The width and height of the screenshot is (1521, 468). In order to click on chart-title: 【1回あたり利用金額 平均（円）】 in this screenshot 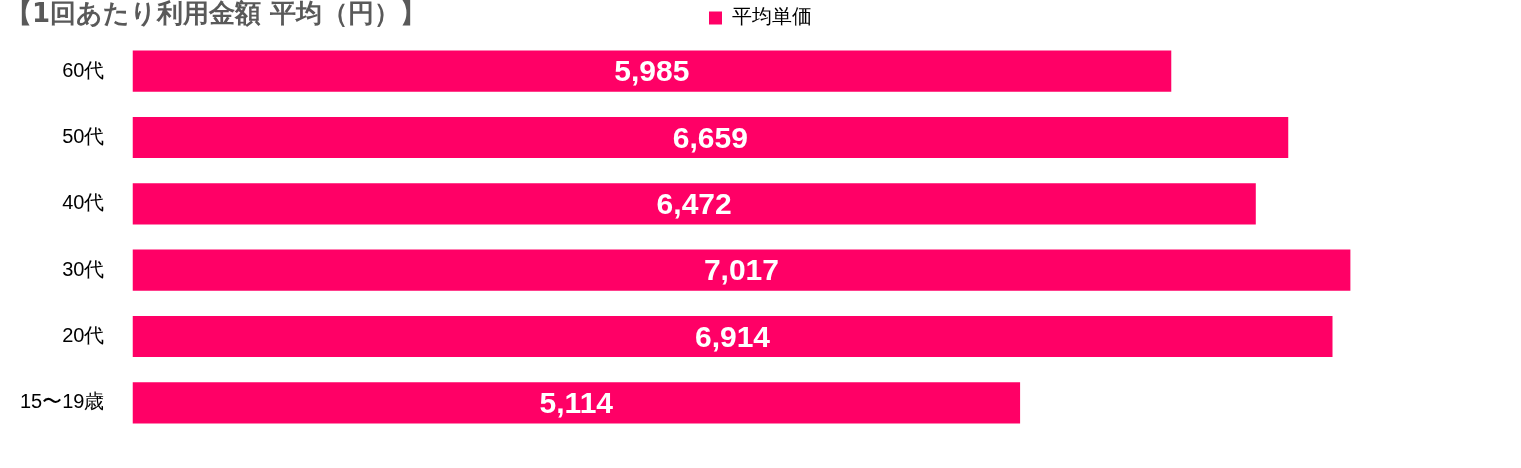, I will do `click(216, 15)`.